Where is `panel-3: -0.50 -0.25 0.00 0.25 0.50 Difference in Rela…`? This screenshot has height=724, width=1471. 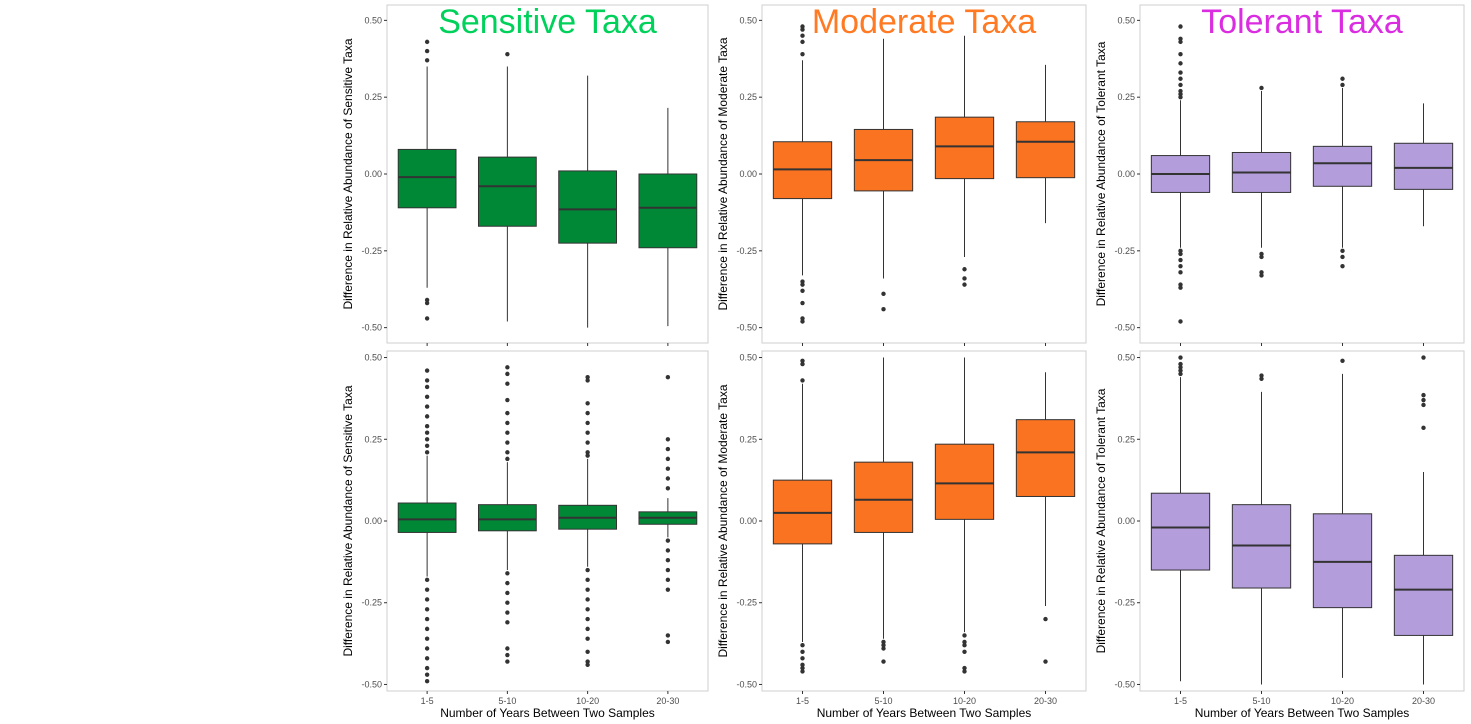
panel-3: -0.50 -0.25 0.00 0.25 0.50 Difference in Rela… is located at coordinates (1279, 174).